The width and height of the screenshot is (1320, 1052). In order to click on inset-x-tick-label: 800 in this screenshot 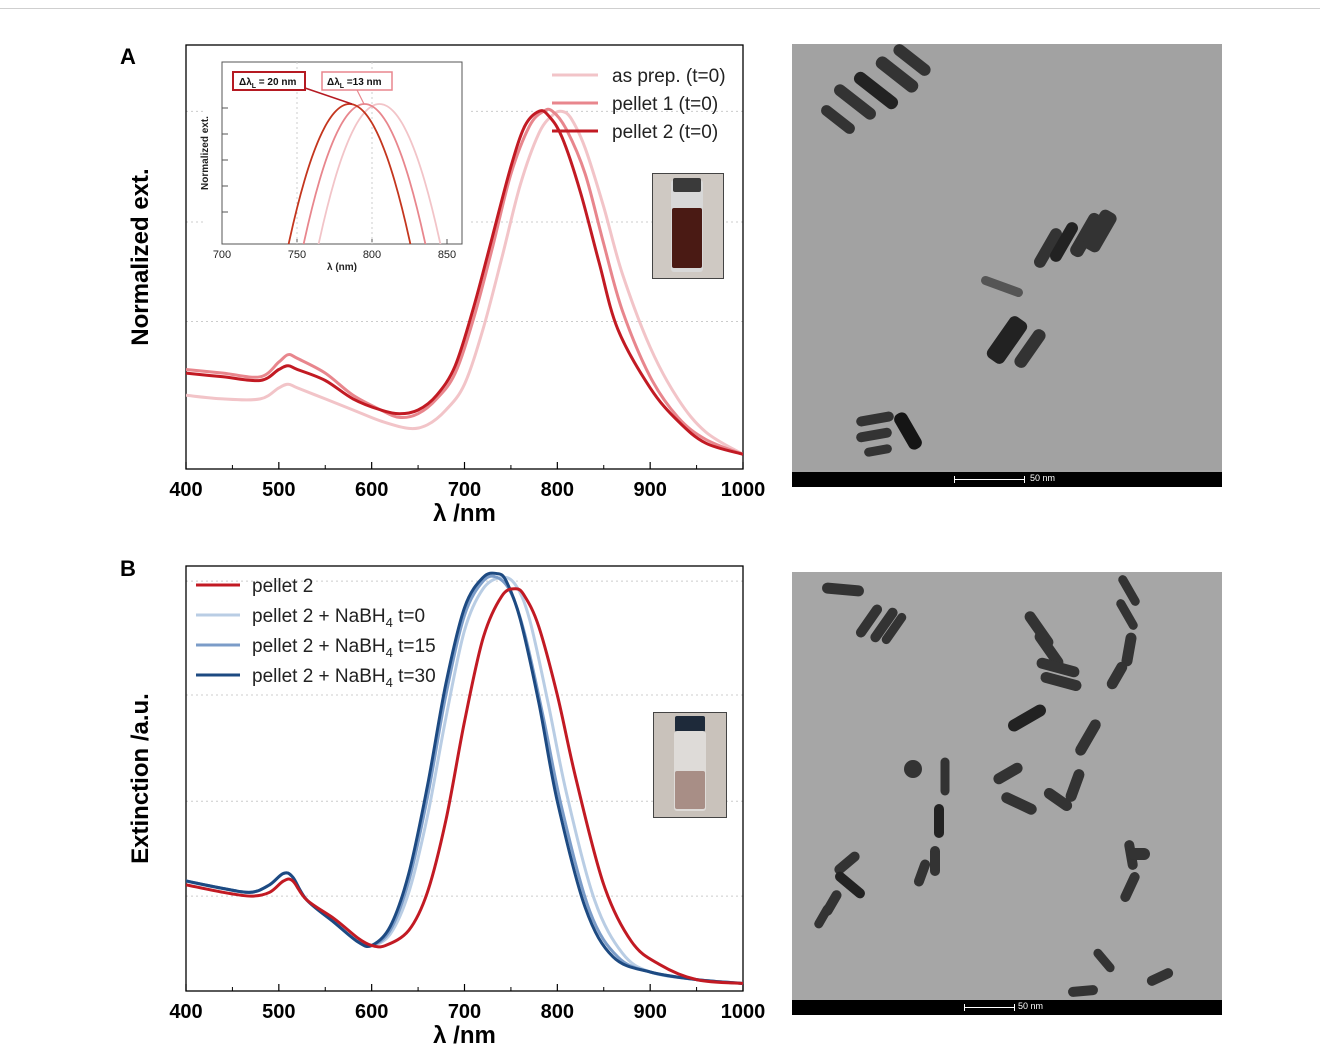, I will do `click(372, 255)`.